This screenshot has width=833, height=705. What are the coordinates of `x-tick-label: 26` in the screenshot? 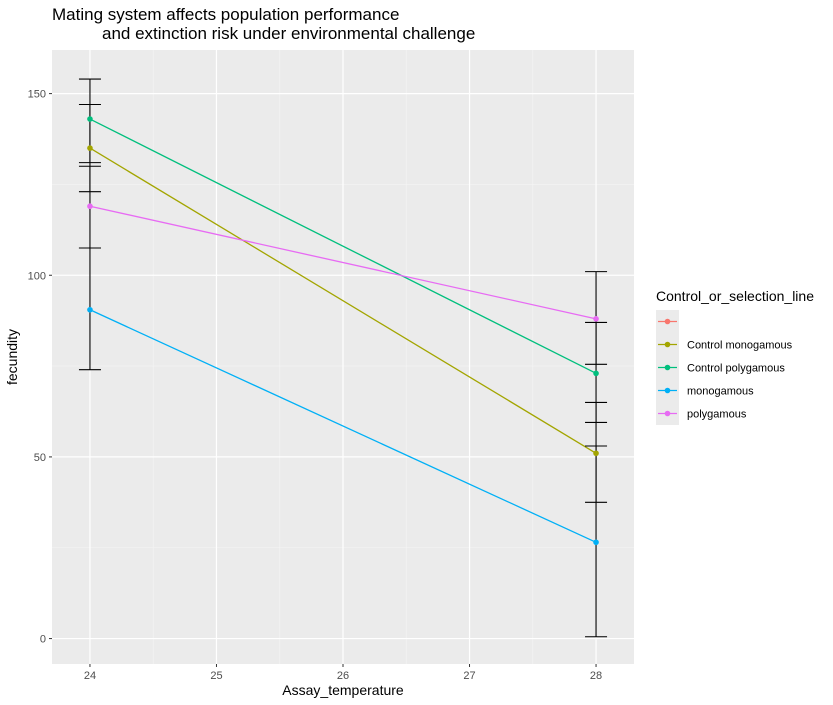 It's located at (343, 676).